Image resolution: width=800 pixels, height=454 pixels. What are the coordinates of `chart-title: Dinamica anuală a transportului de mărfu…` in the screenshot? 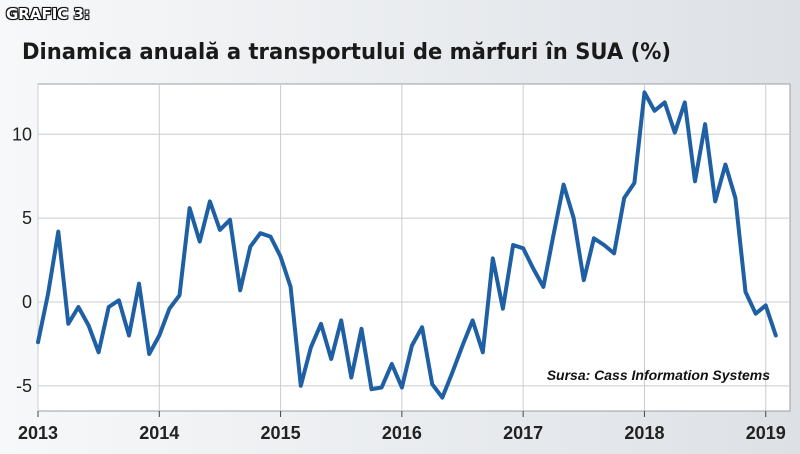 It's located at (347, 52).